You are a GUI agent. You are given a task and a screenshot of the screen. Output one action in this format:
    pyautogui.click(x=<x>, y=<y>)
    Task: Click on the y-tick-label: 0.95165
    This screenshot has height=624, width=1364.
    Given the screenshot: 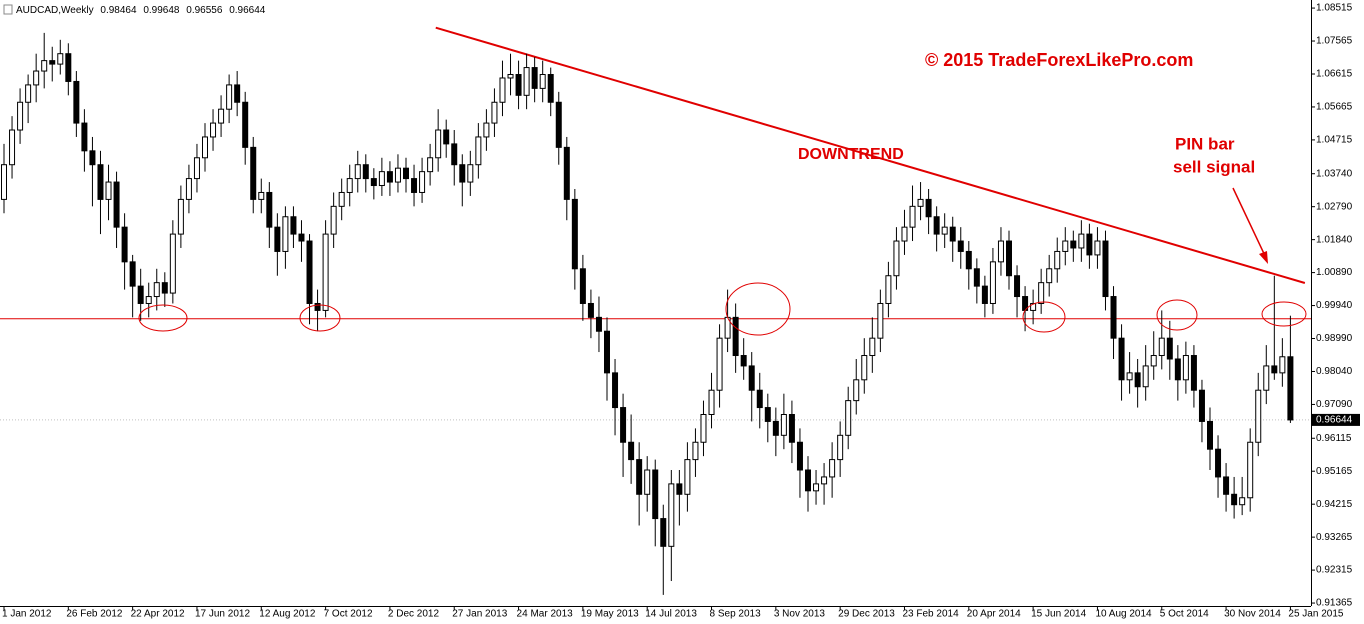 What is the action you would take?
    pyautogui.click(x=1334, y=471)
    